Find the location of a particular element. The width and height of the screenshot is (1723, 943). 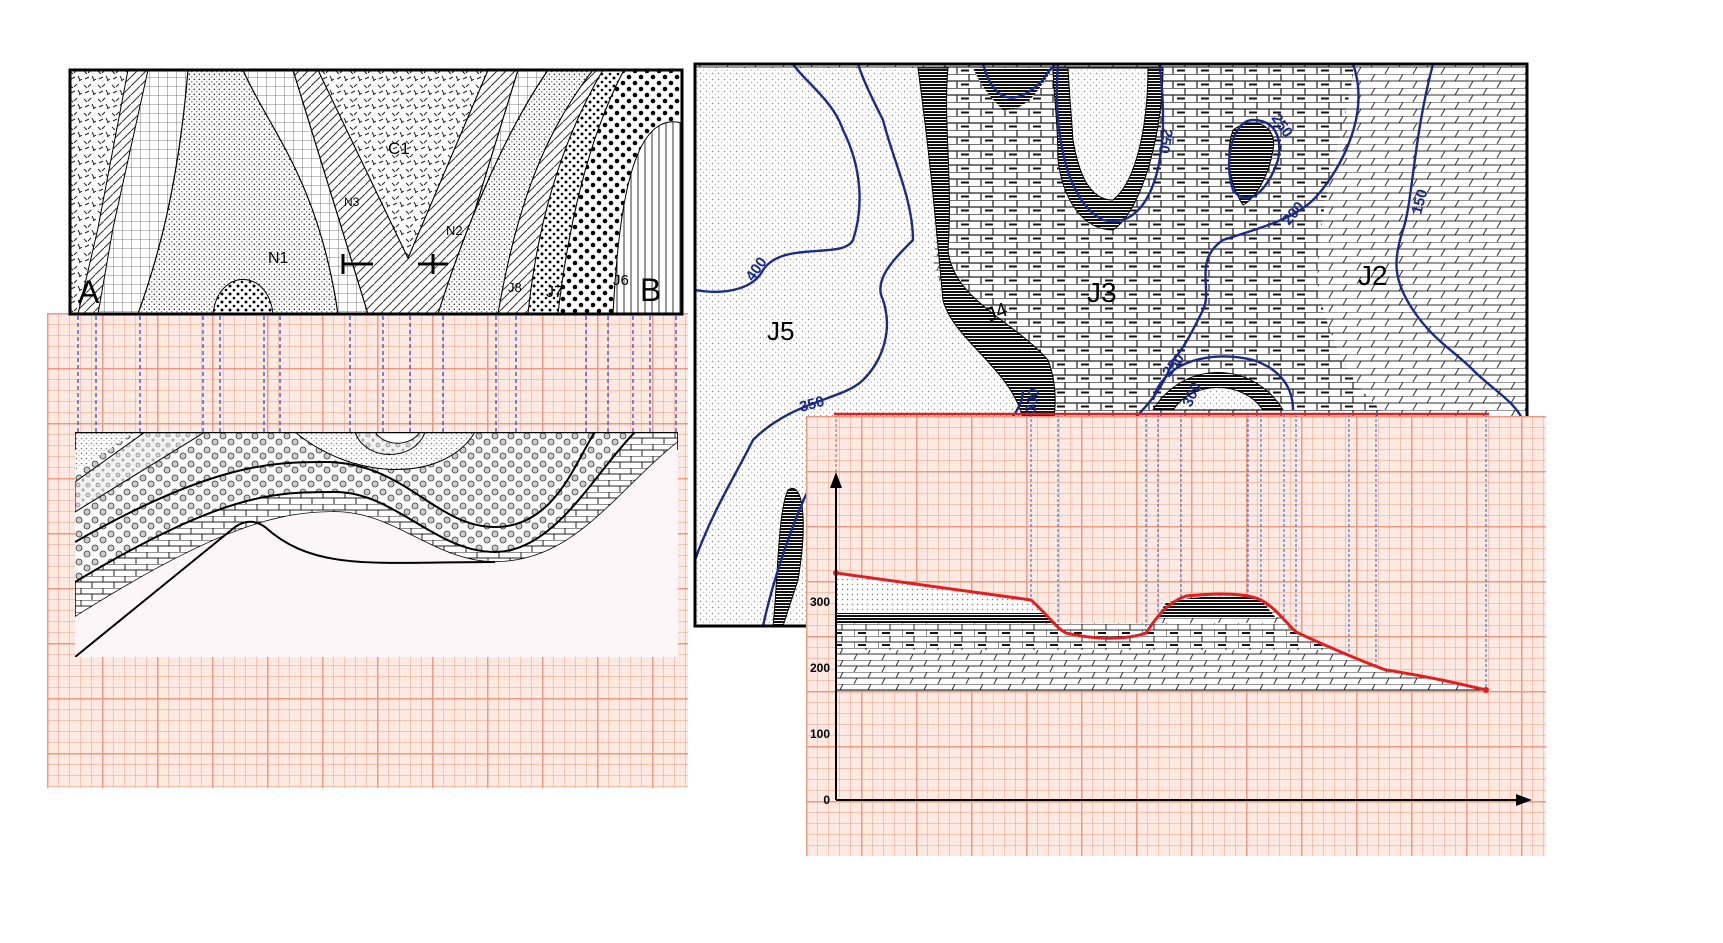

left-projection-lines is located at coordinates (377, 374).